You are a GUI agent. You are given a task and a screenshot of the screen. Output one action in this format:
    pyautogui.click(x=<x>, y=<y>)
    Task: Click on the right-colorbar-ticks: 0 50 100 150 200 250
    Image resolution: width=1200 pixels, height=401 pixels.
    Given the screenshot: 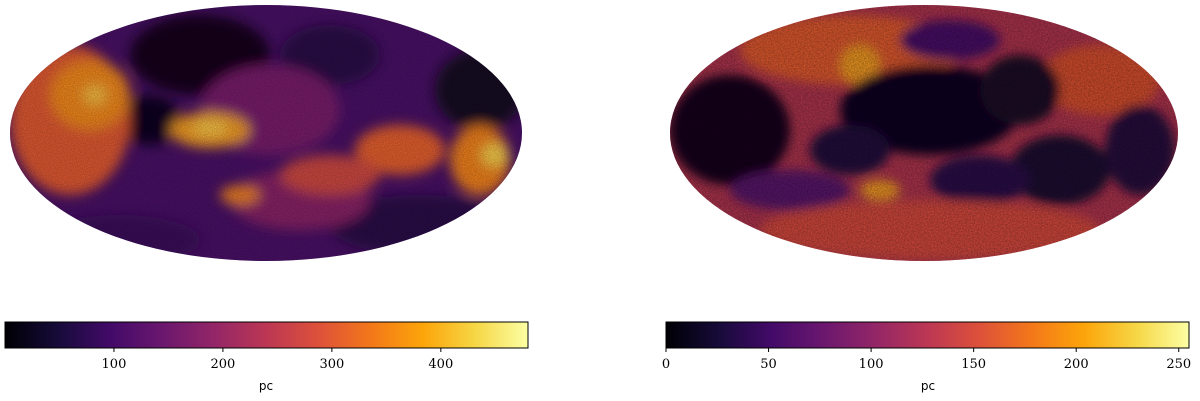 What is the action you would take?
    pyautogui.click(x=926, y=360)
    